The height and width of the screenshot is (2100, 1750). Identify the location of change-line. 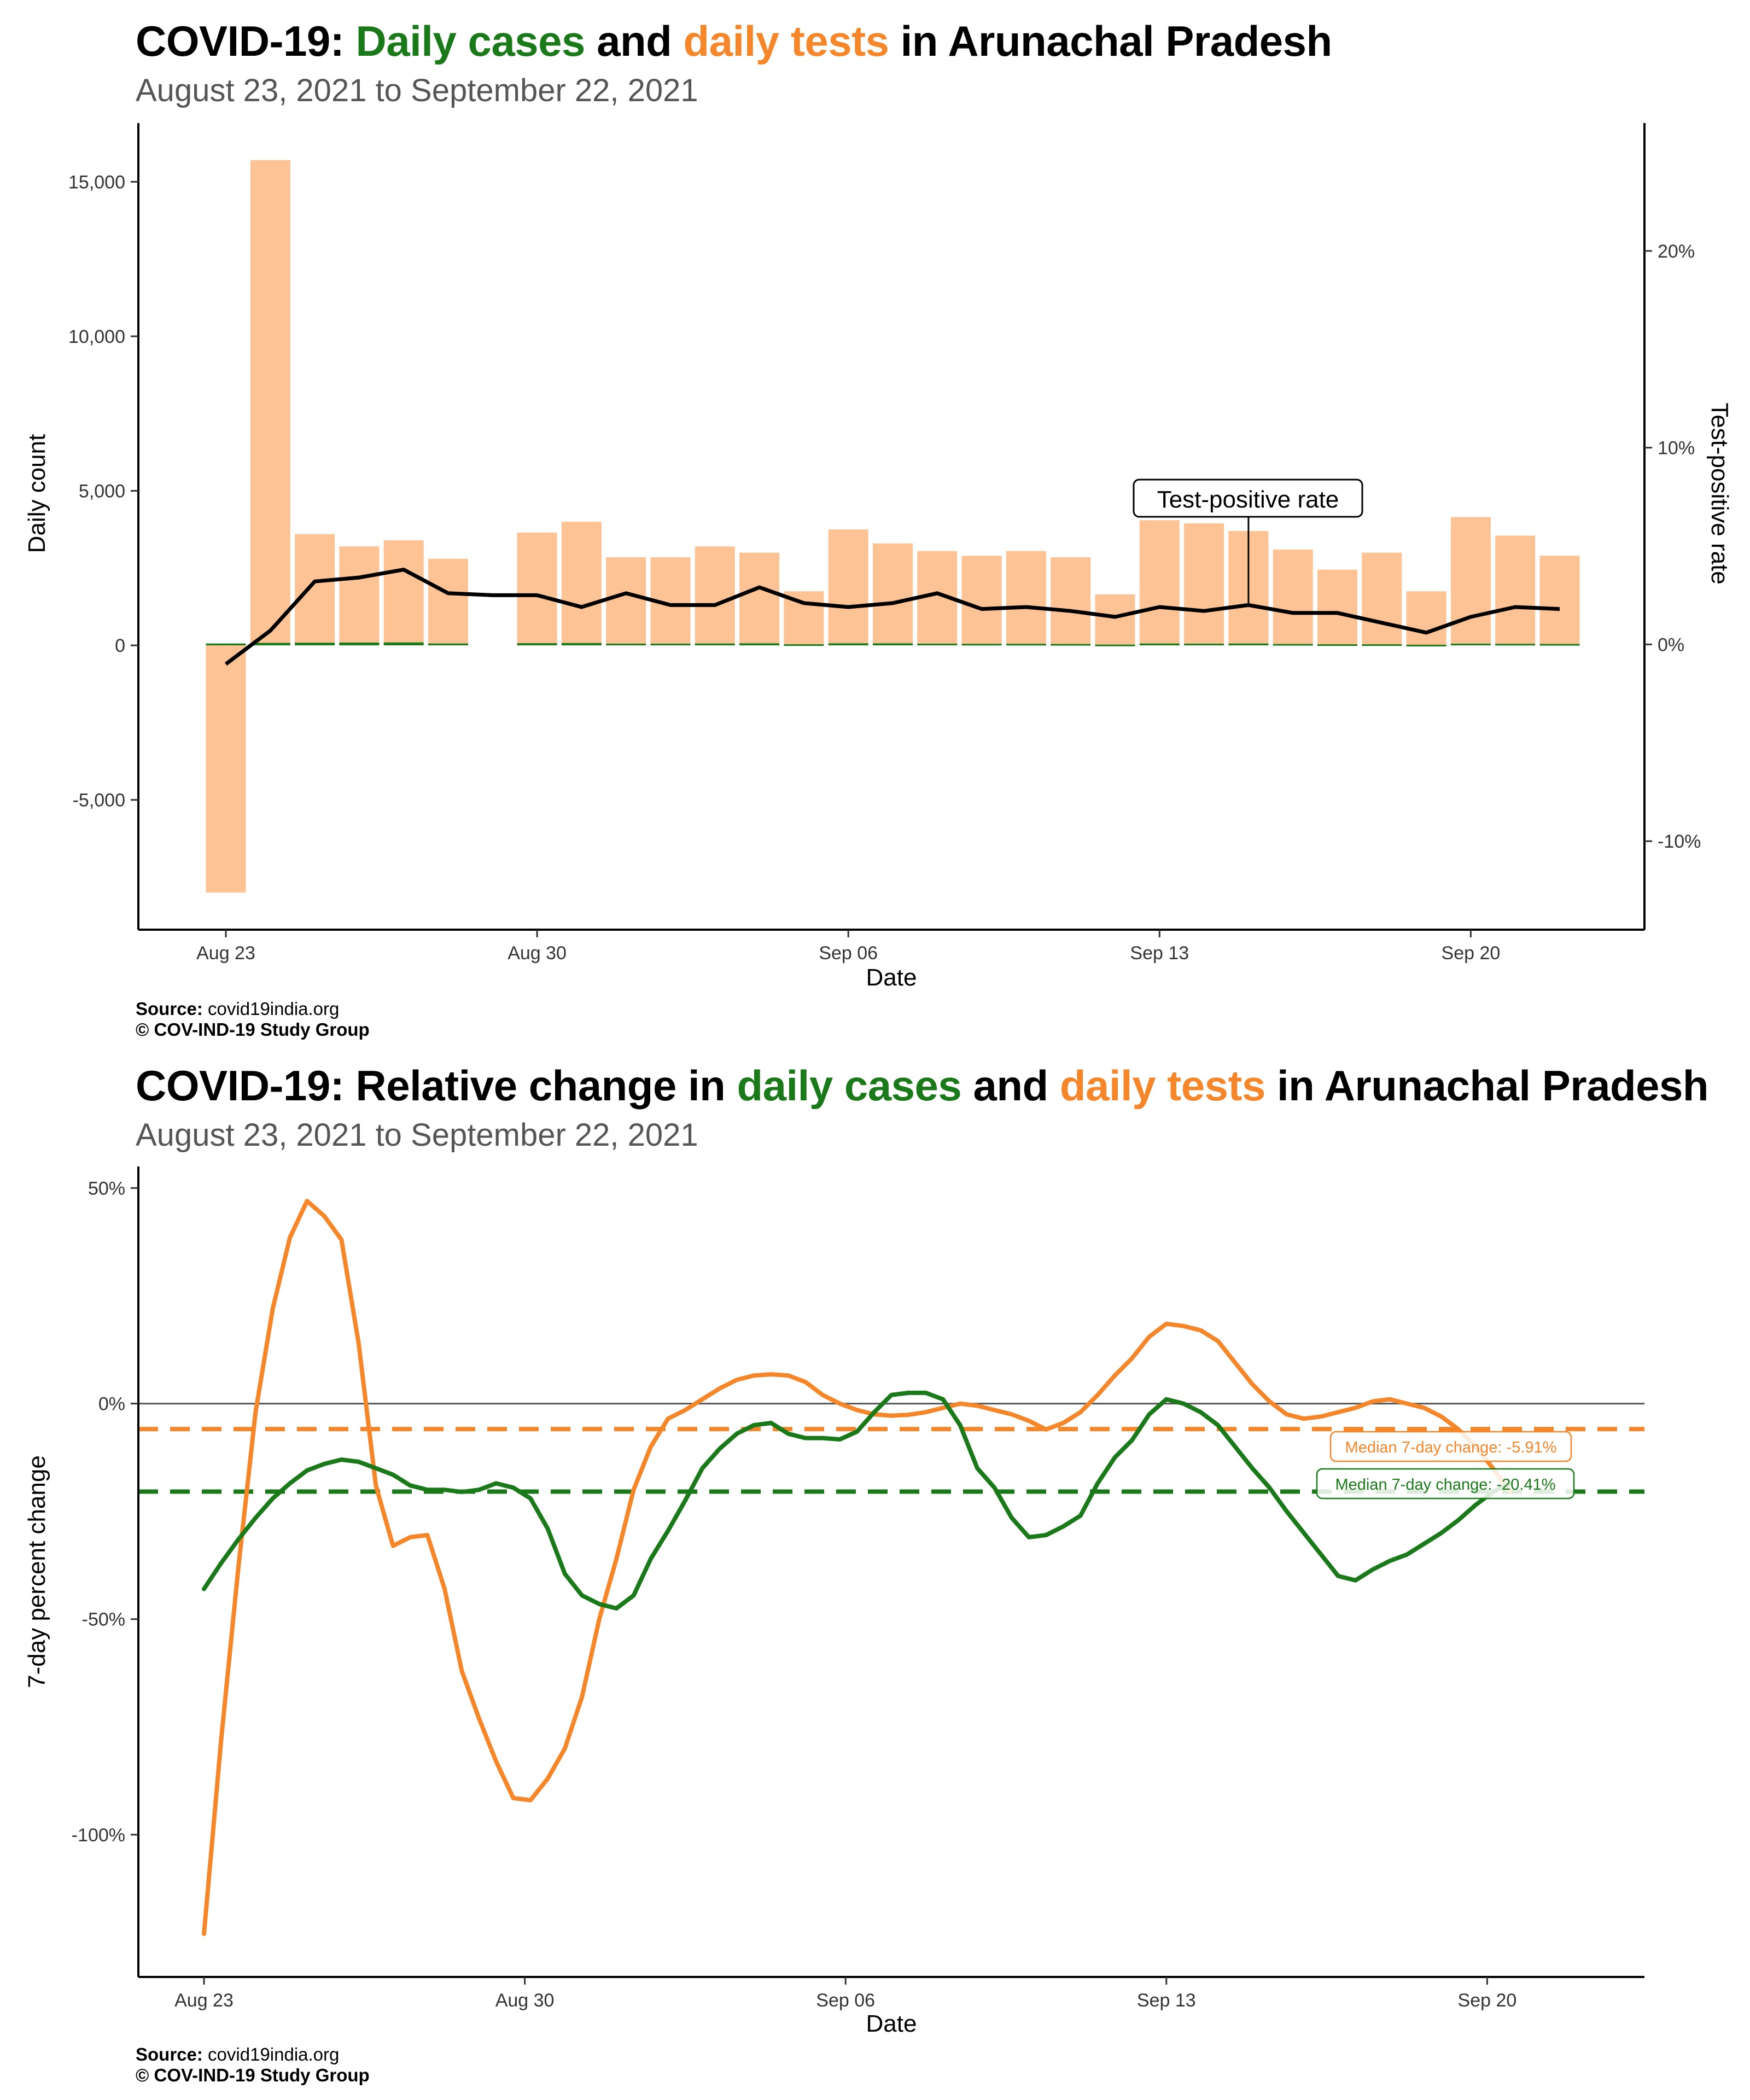
(857, 1500).